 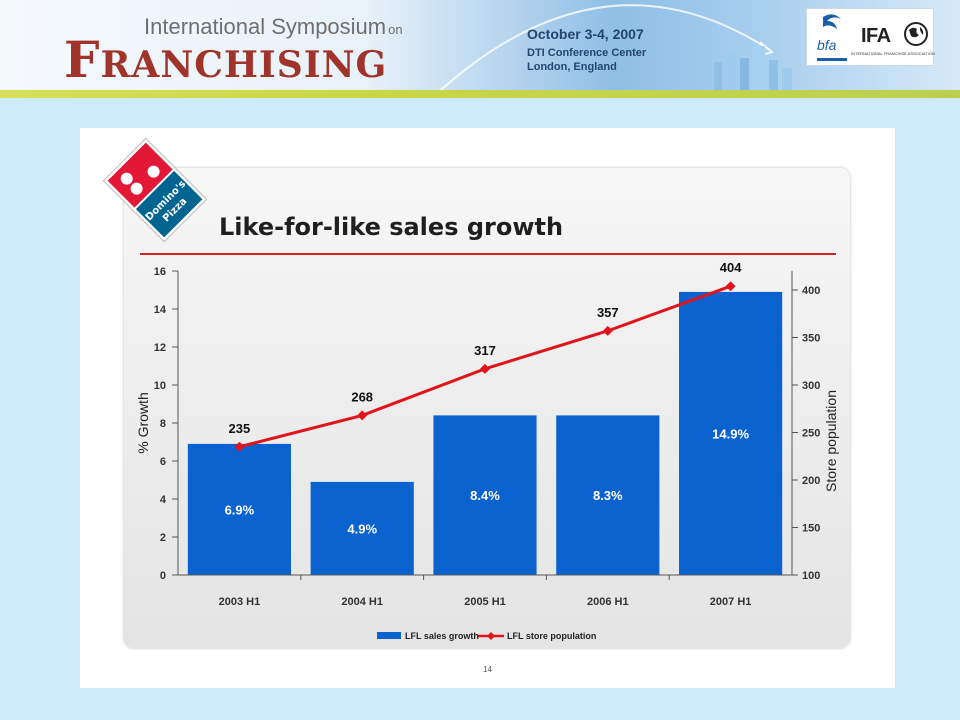 What do you see at coordinates (160, 386) in the screenshot?
I see `y-tick-label: 10` at bounding box center [160, 386].